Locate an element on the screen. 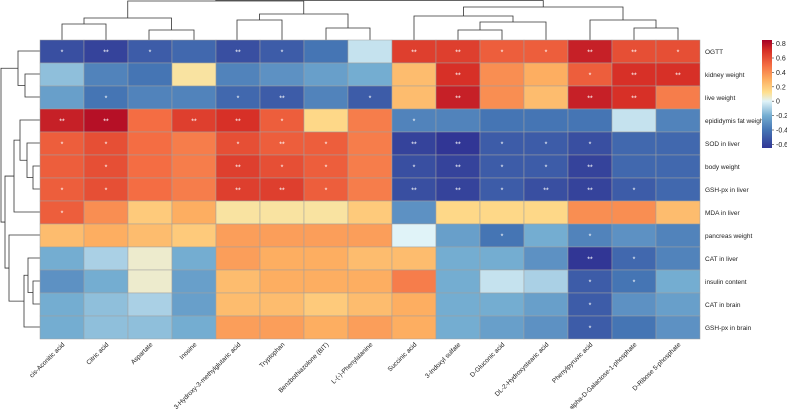  row-label: body weight is located at coordinates (722, 167).